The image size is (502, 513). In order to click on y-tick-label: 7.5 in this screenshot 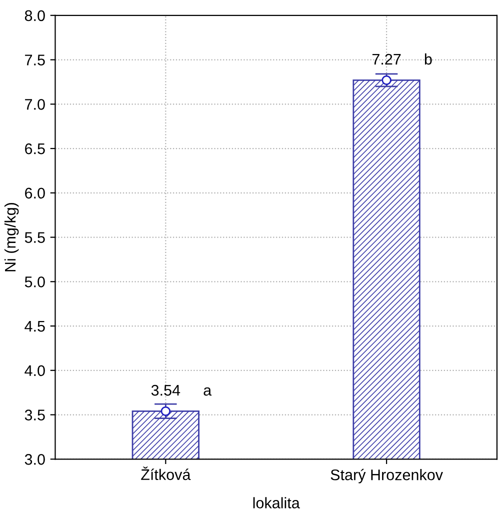, I will do `click(35, 60)`.